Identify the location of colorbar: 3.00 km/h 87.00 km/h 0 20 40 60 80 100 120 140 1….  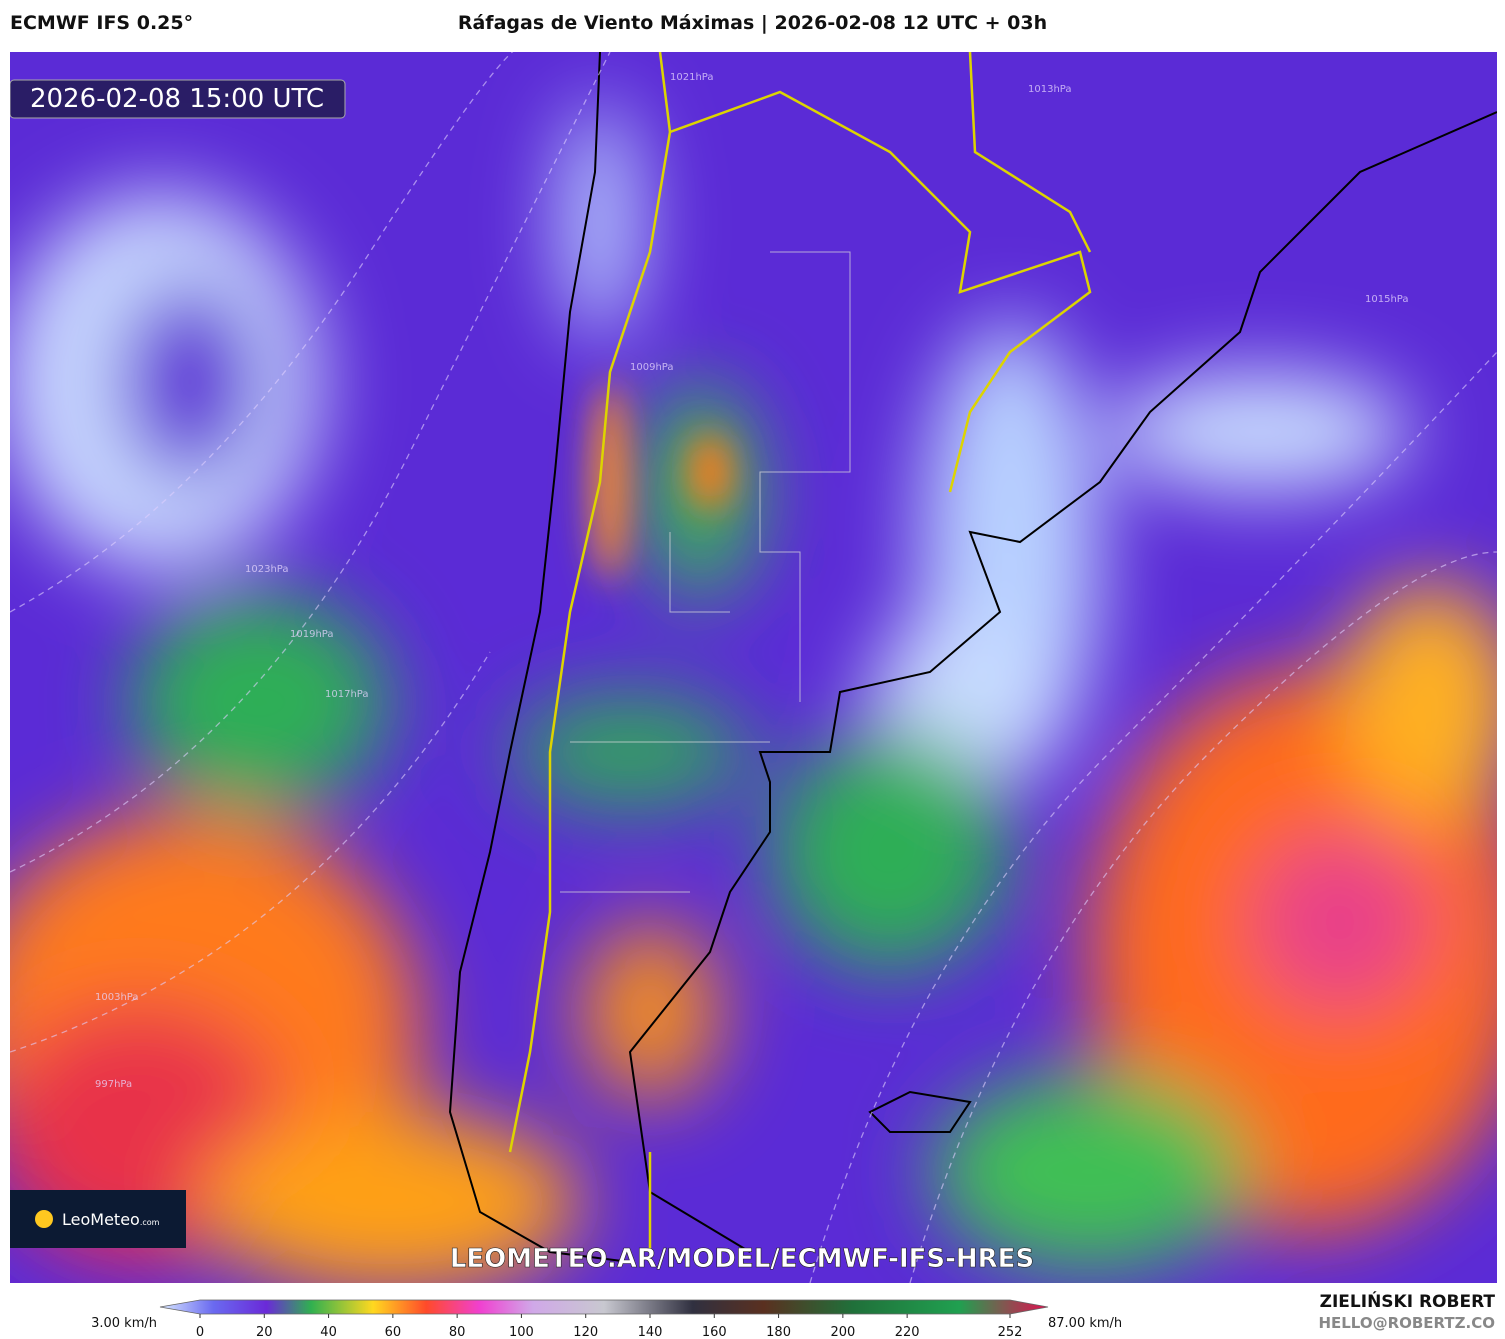
(606, 1319).